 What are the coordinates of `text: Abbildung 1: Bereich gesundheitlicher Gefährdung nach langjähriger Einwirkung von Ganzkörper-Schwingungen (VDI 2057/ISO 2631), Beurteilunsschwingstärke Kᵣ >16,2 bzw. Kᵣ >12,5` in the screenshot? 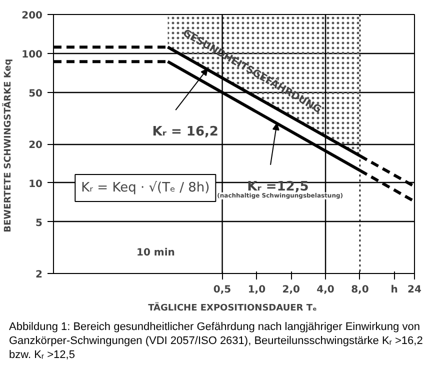 It's located at (216, 341).